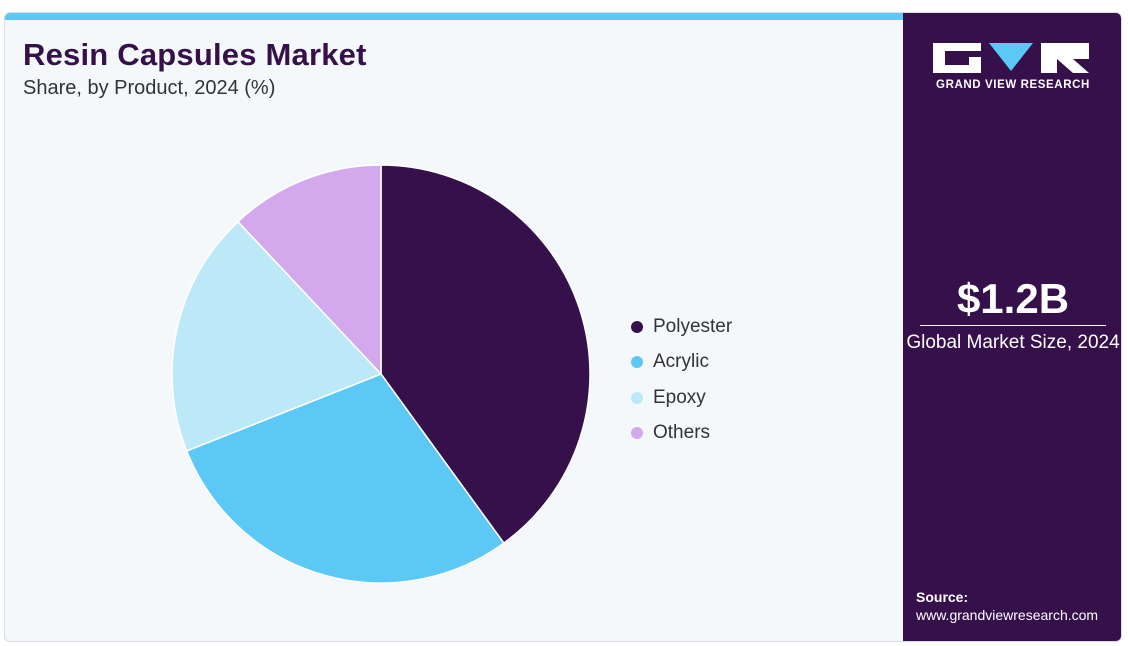 The image size is (1128, 646). I want to click on source-label: Source:, so click(942, 597).